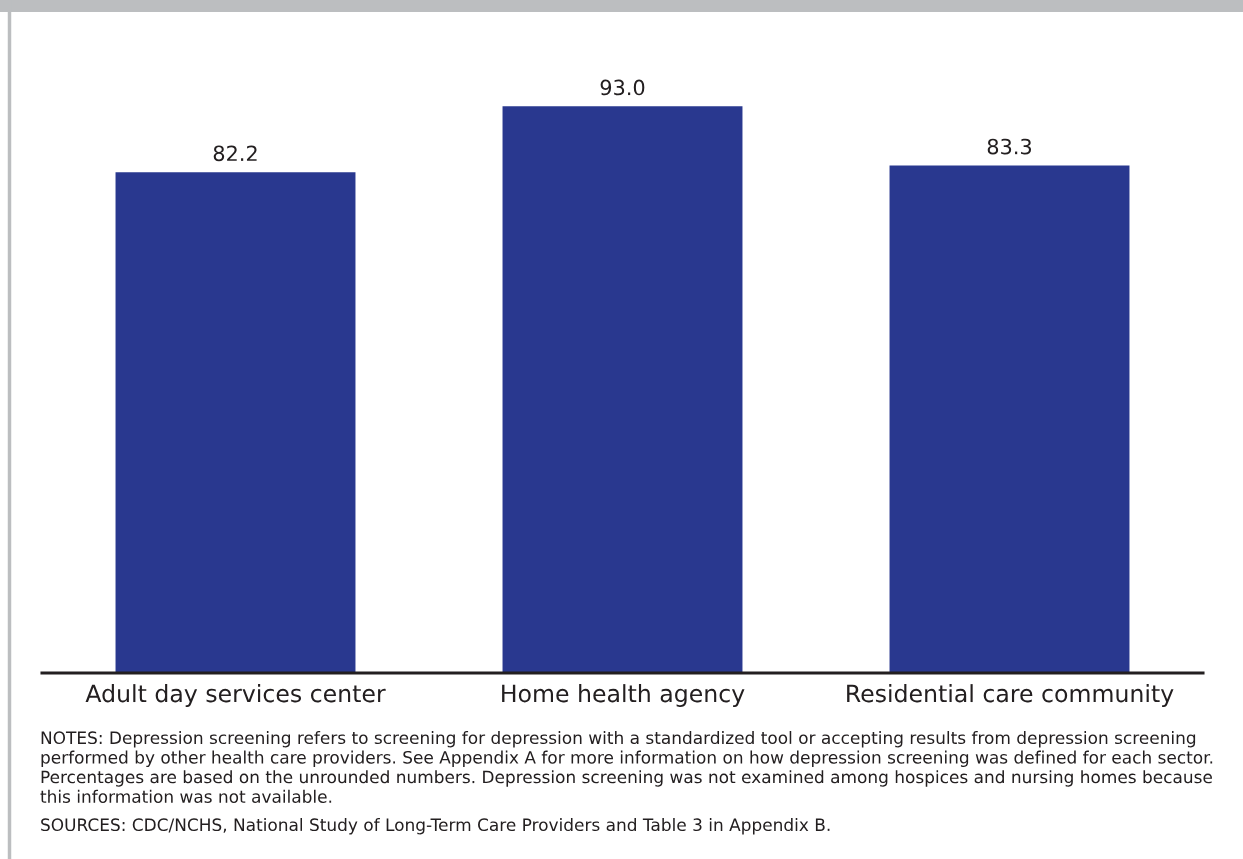 This screenshot has width=1243, height=859. Describe the element at coordinates (235, 695) in the screenshot. I see `x-tick-label: Adult day services center` at that location.